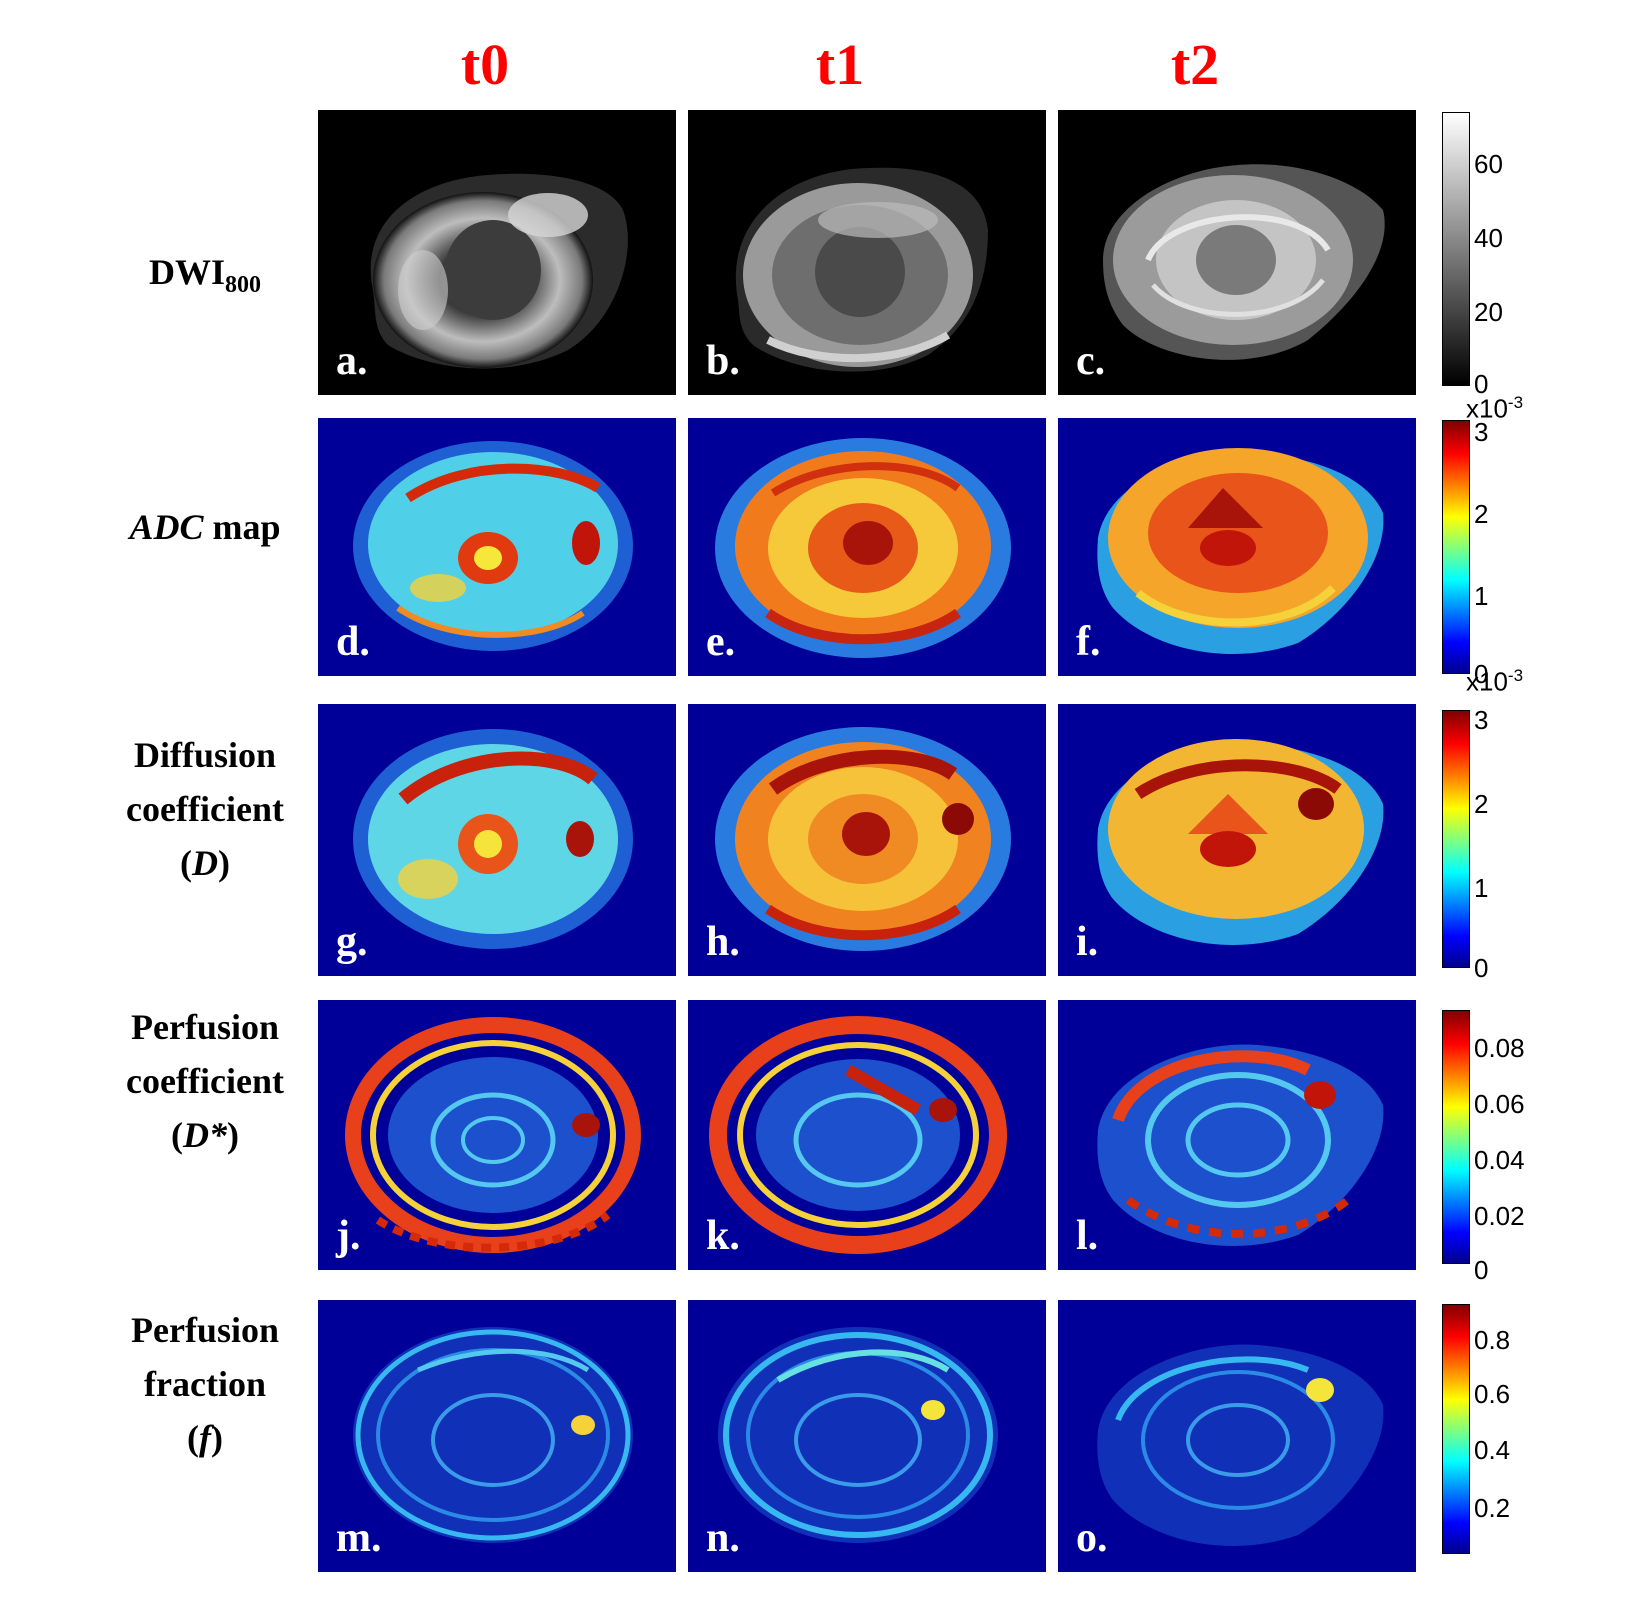 The width and height of the screenshot is (1650, 1602). I want to click on dwi-image-t0-graphic, so click(499, 271).